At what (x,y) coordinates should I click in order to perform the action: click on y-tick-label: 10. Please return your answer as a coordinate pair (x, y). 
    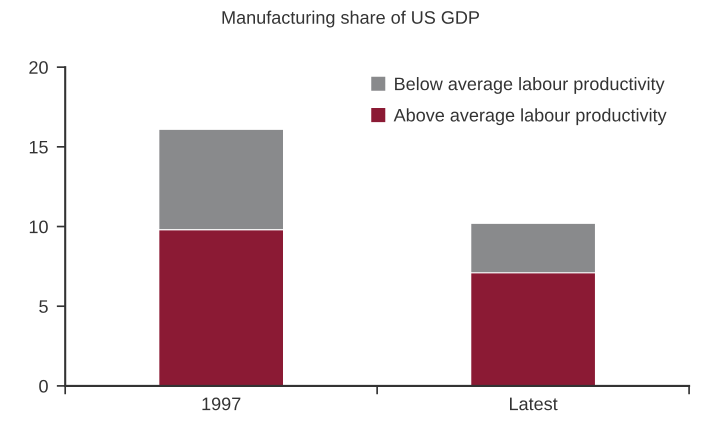
    Looking at the image, I should click on (39, 227).